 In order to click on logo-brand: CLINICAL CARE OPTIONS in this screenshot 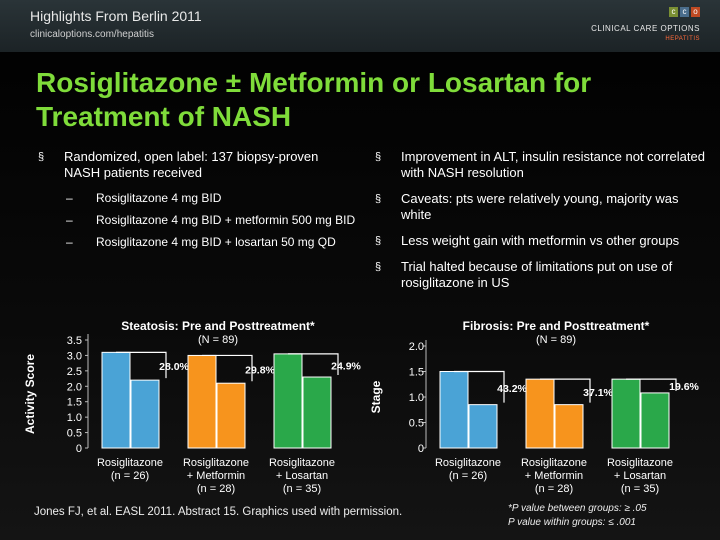, I will do `click(645, 28)`.